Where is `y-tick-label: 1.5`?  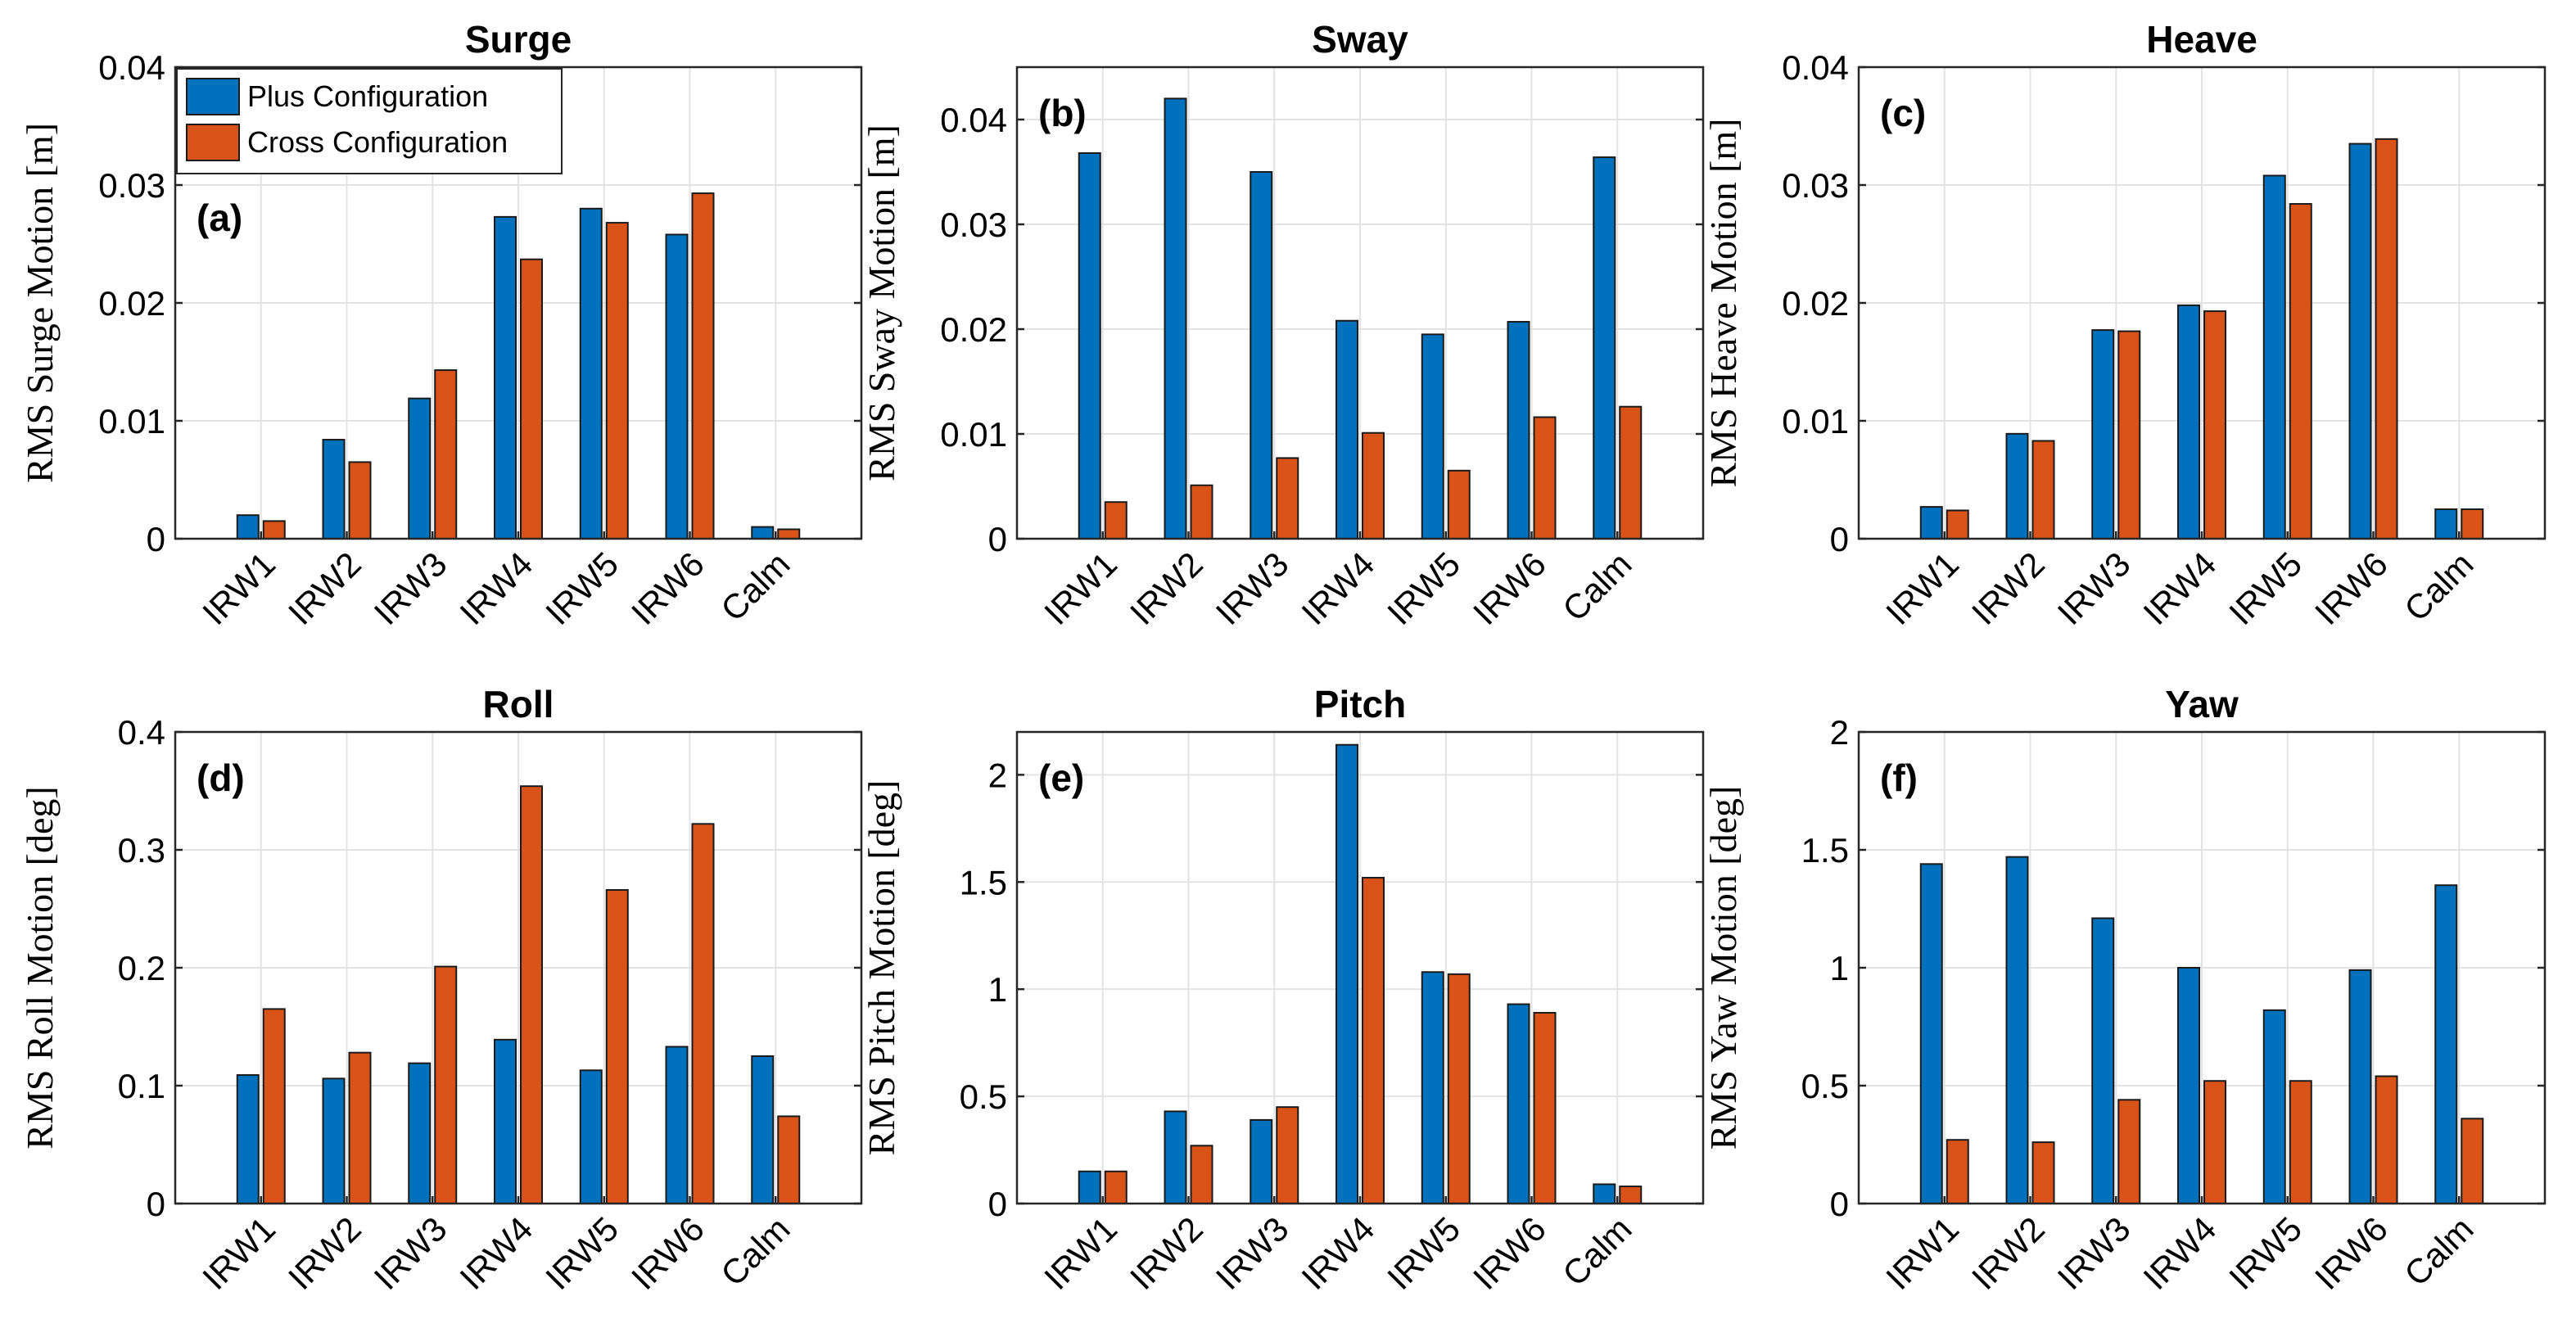
y-tick-label: 1.5 is located at coordinates (1825, 850).